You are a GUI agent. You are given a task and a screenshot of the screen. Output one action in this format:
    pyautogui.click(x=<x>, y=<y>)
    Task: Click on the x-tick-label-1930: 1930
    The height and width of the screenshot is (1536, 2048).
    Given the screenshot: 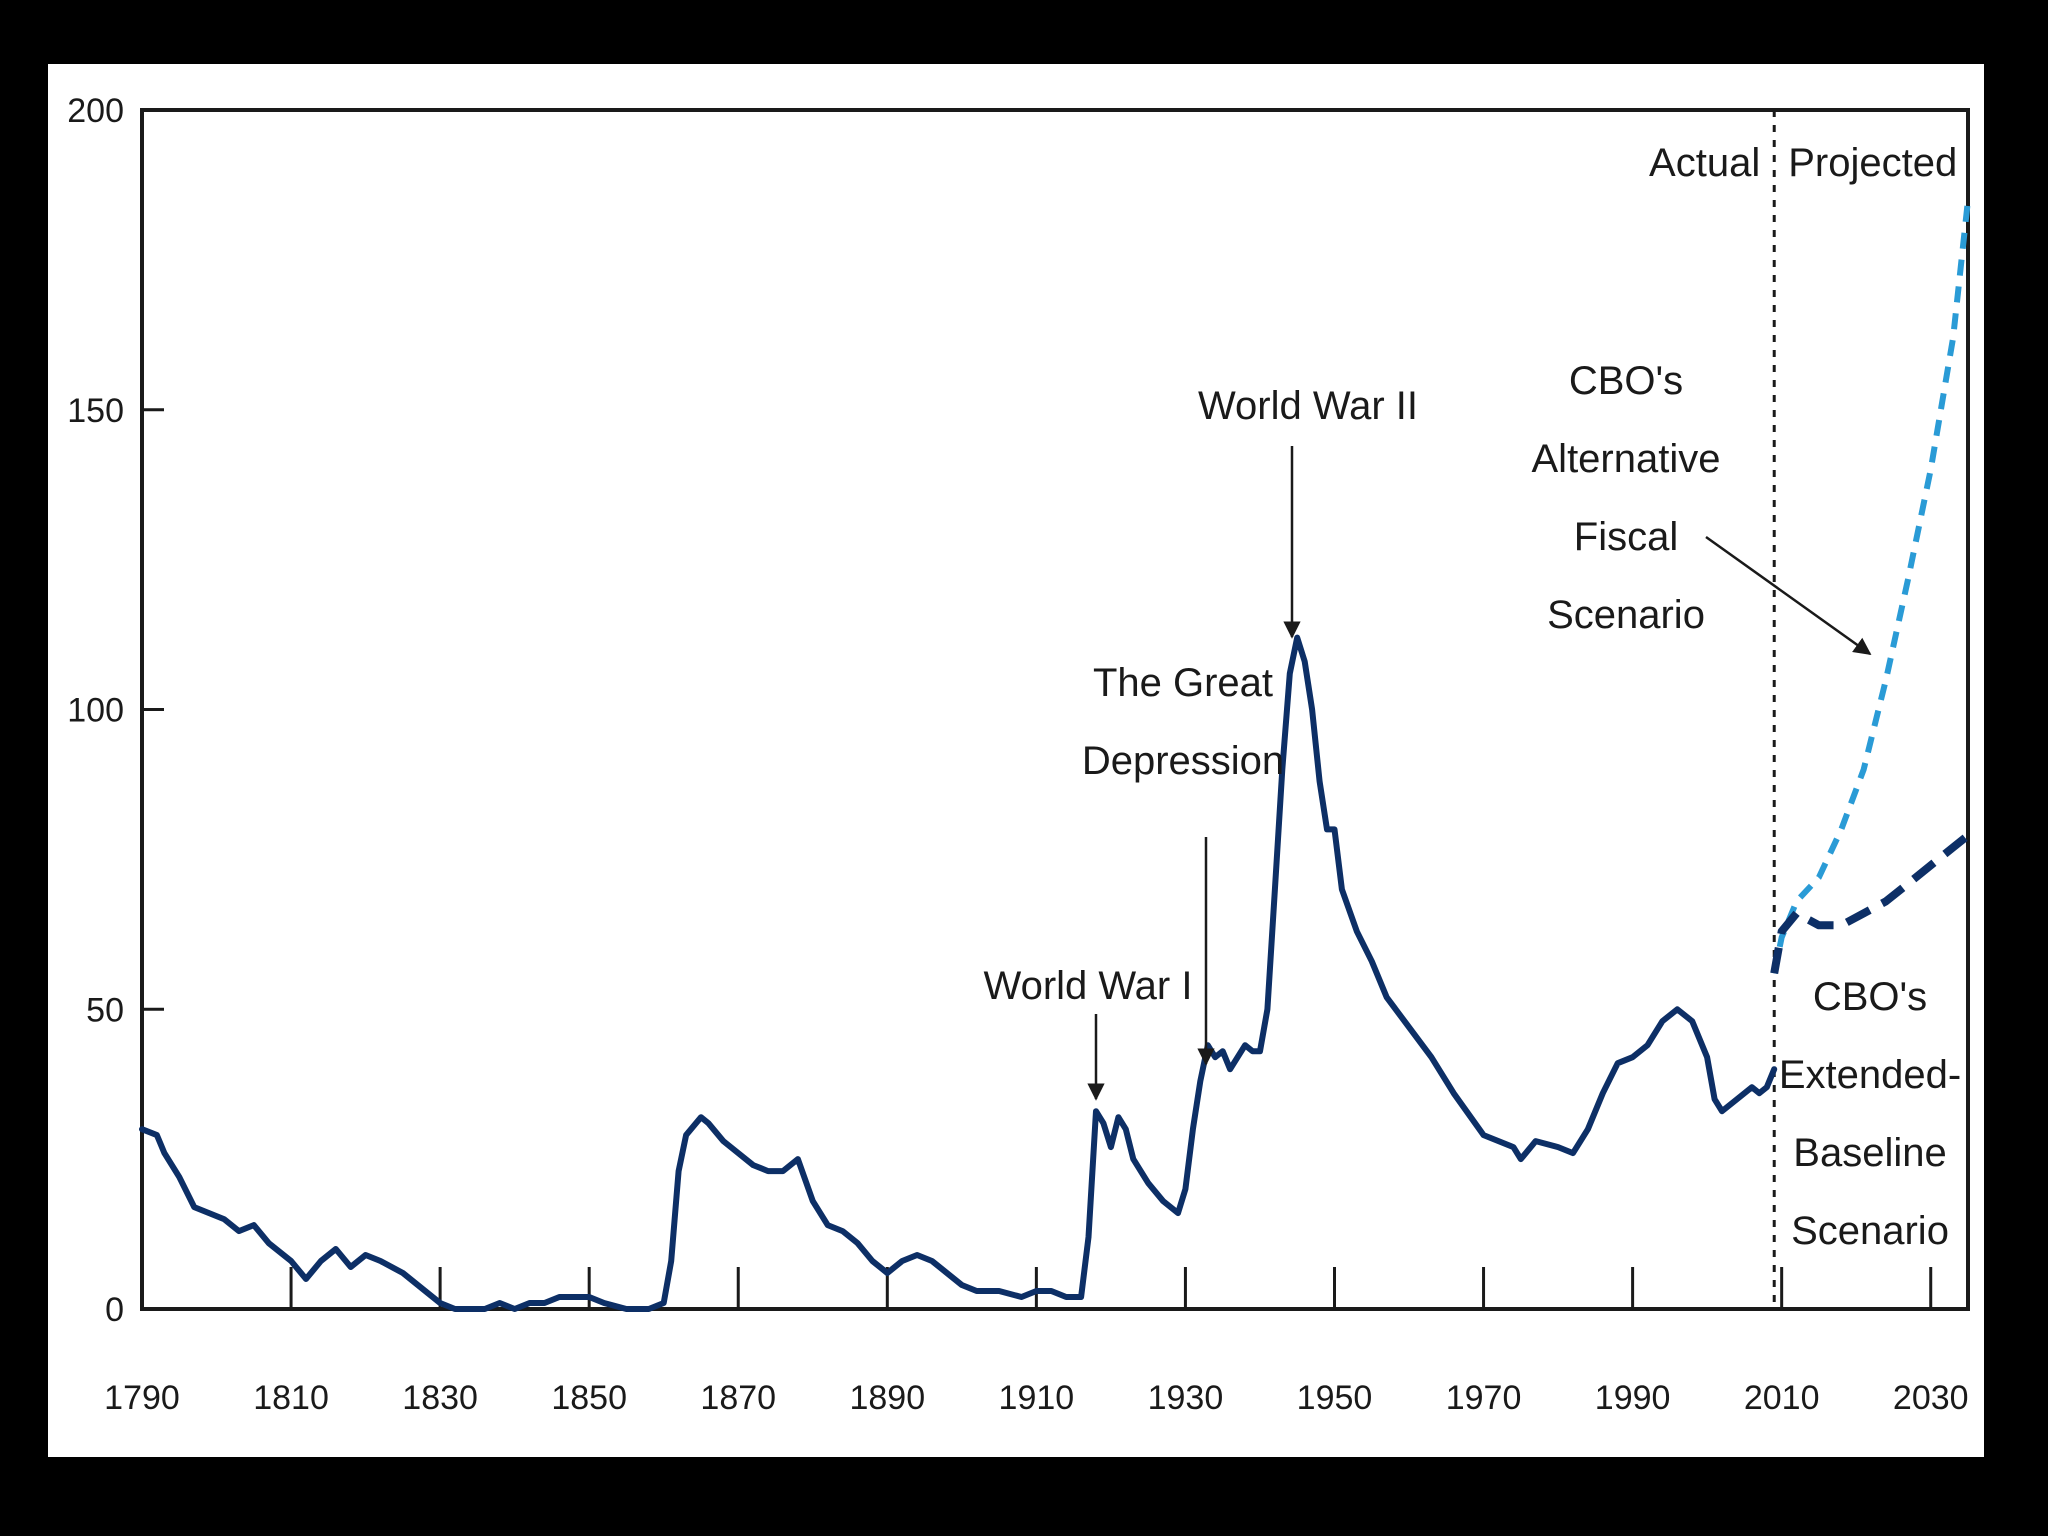 What is the action you would take?
    pyautogui.click(x=1186, y=1398)
    